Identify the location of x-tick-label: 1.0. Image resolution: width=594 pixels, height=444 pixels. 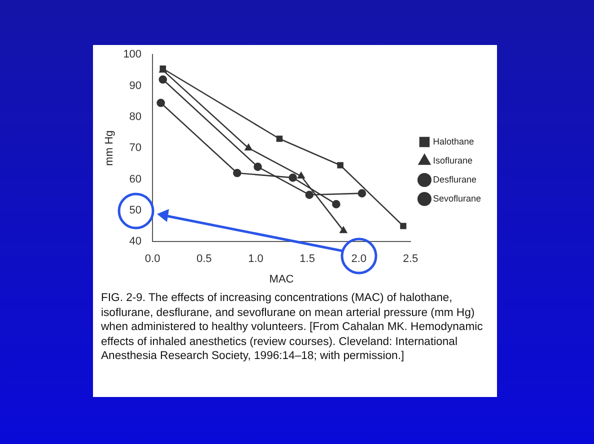
(256, 259).